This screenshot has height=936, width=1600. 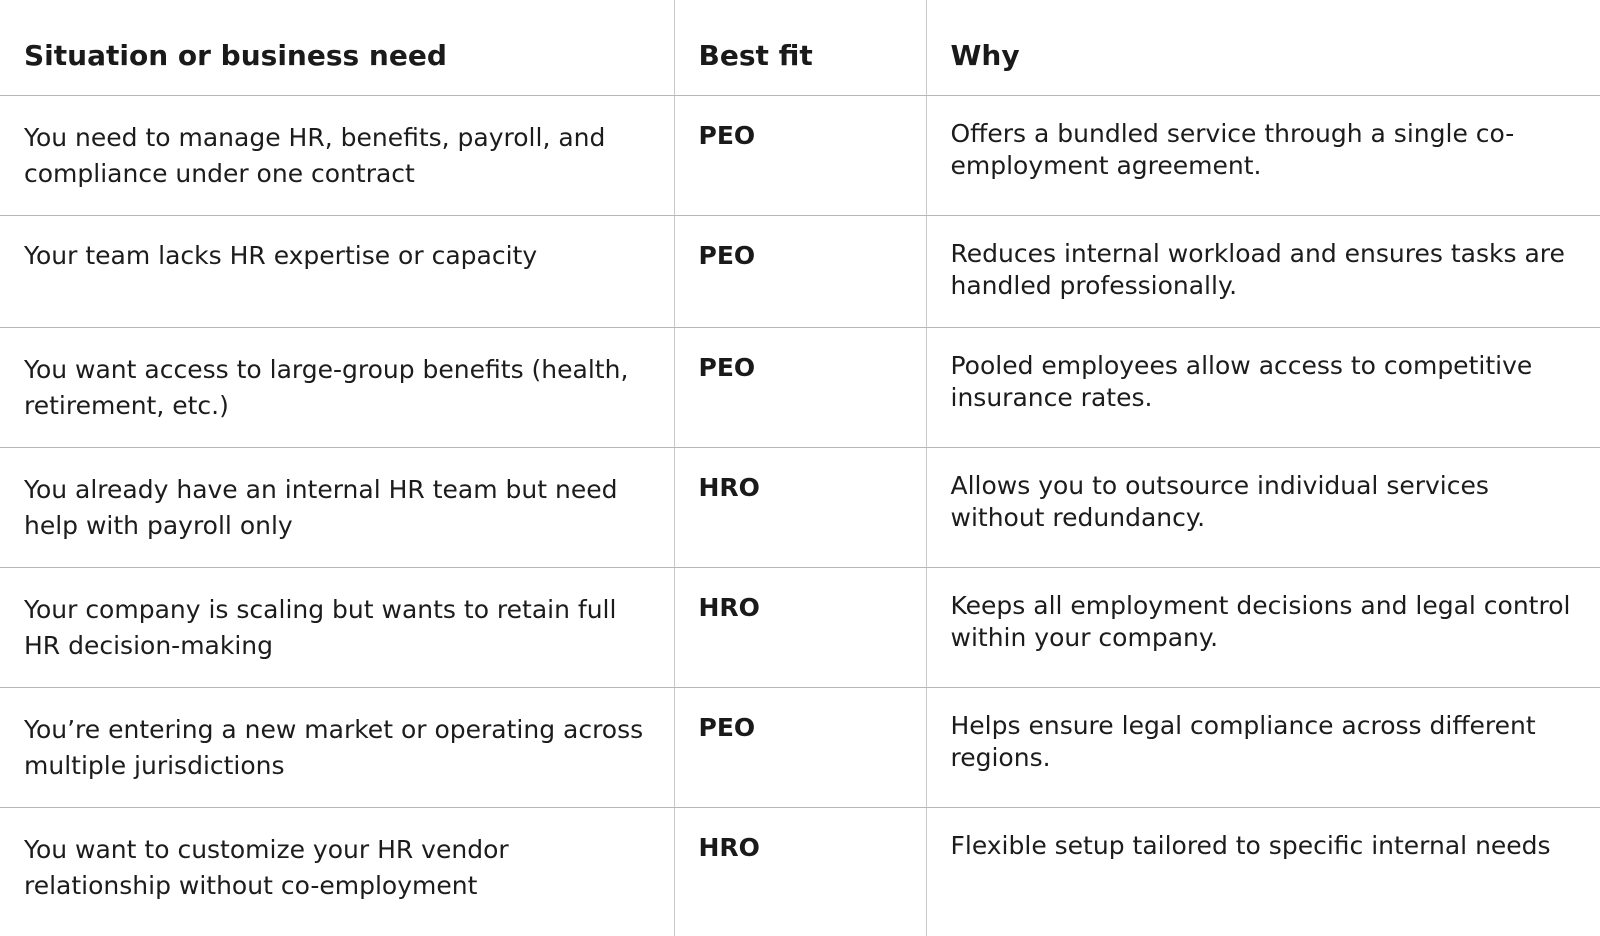 I want to click on header-best-fit: Best fit, so click(x=799, y=48).